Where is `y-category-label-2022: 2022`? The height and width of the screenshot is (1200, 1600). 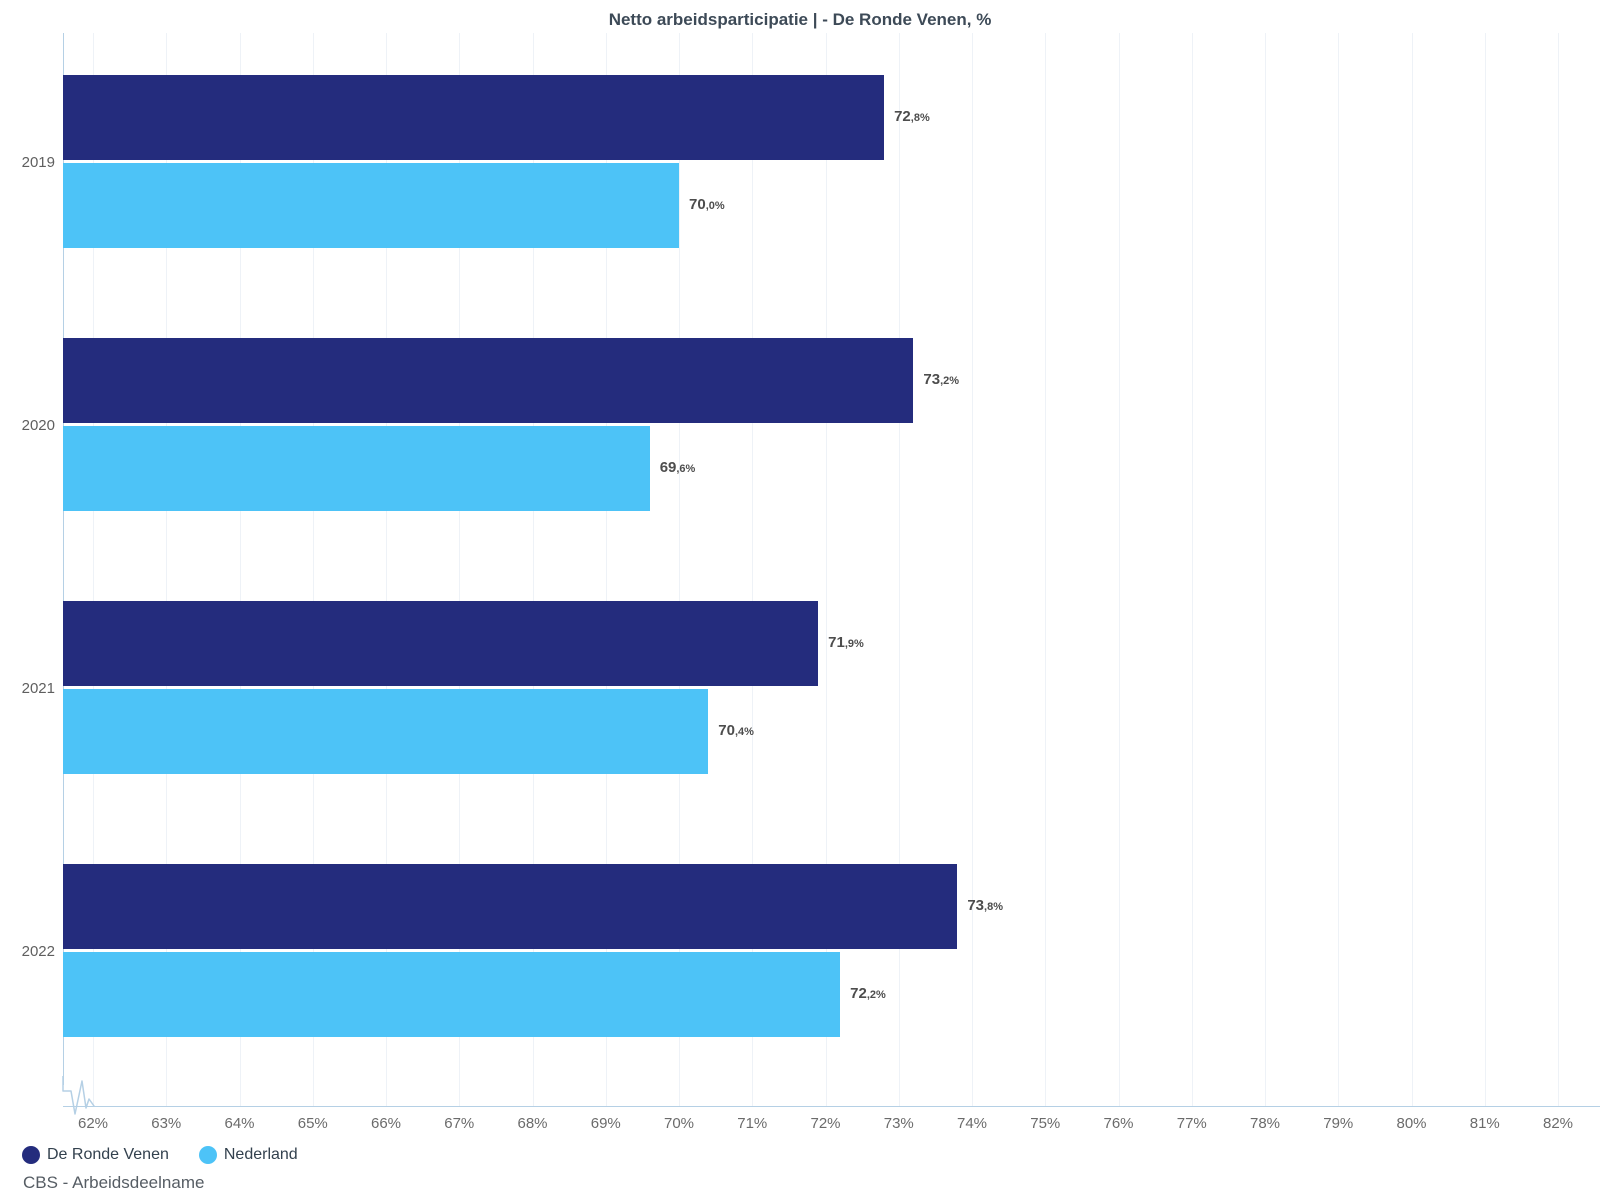
y-category-label-2022: 2022 is located at coordinates (38, 951).